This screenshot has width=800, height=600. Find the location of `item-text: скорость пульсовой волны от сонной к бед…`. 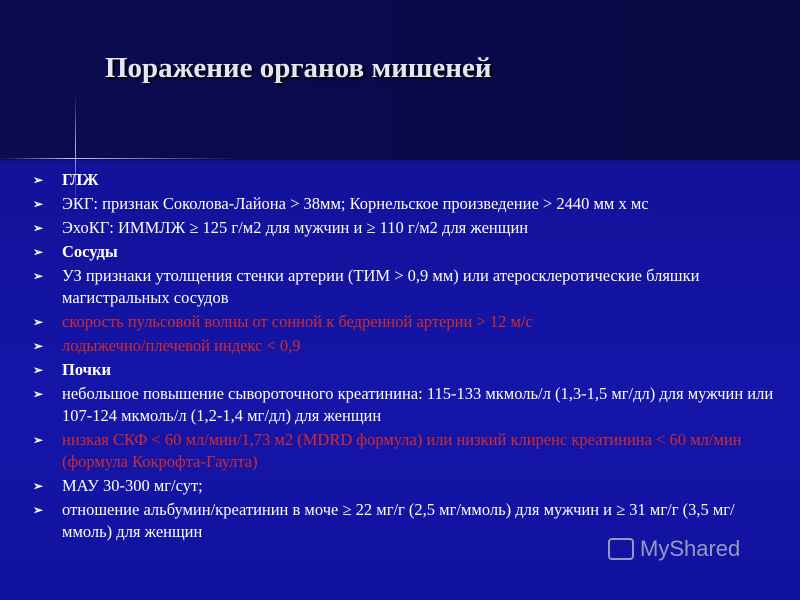

item-text: скорость пульсовой волны от сонной к бед… is located at coordinates (297, 321).